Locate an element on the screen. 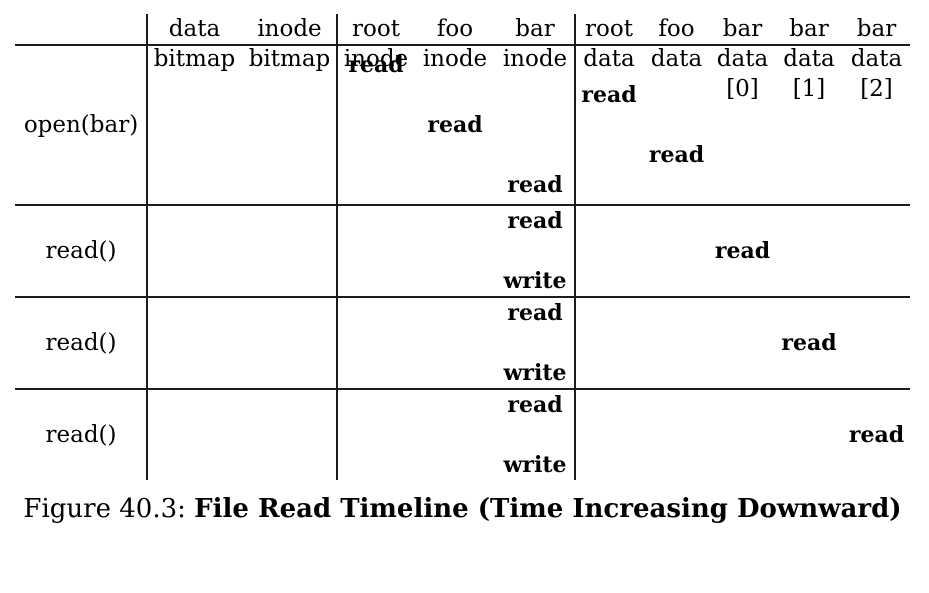 This screenshot has height=593, width=929. column-header-line: [1] is located at coordinates (809, 89).